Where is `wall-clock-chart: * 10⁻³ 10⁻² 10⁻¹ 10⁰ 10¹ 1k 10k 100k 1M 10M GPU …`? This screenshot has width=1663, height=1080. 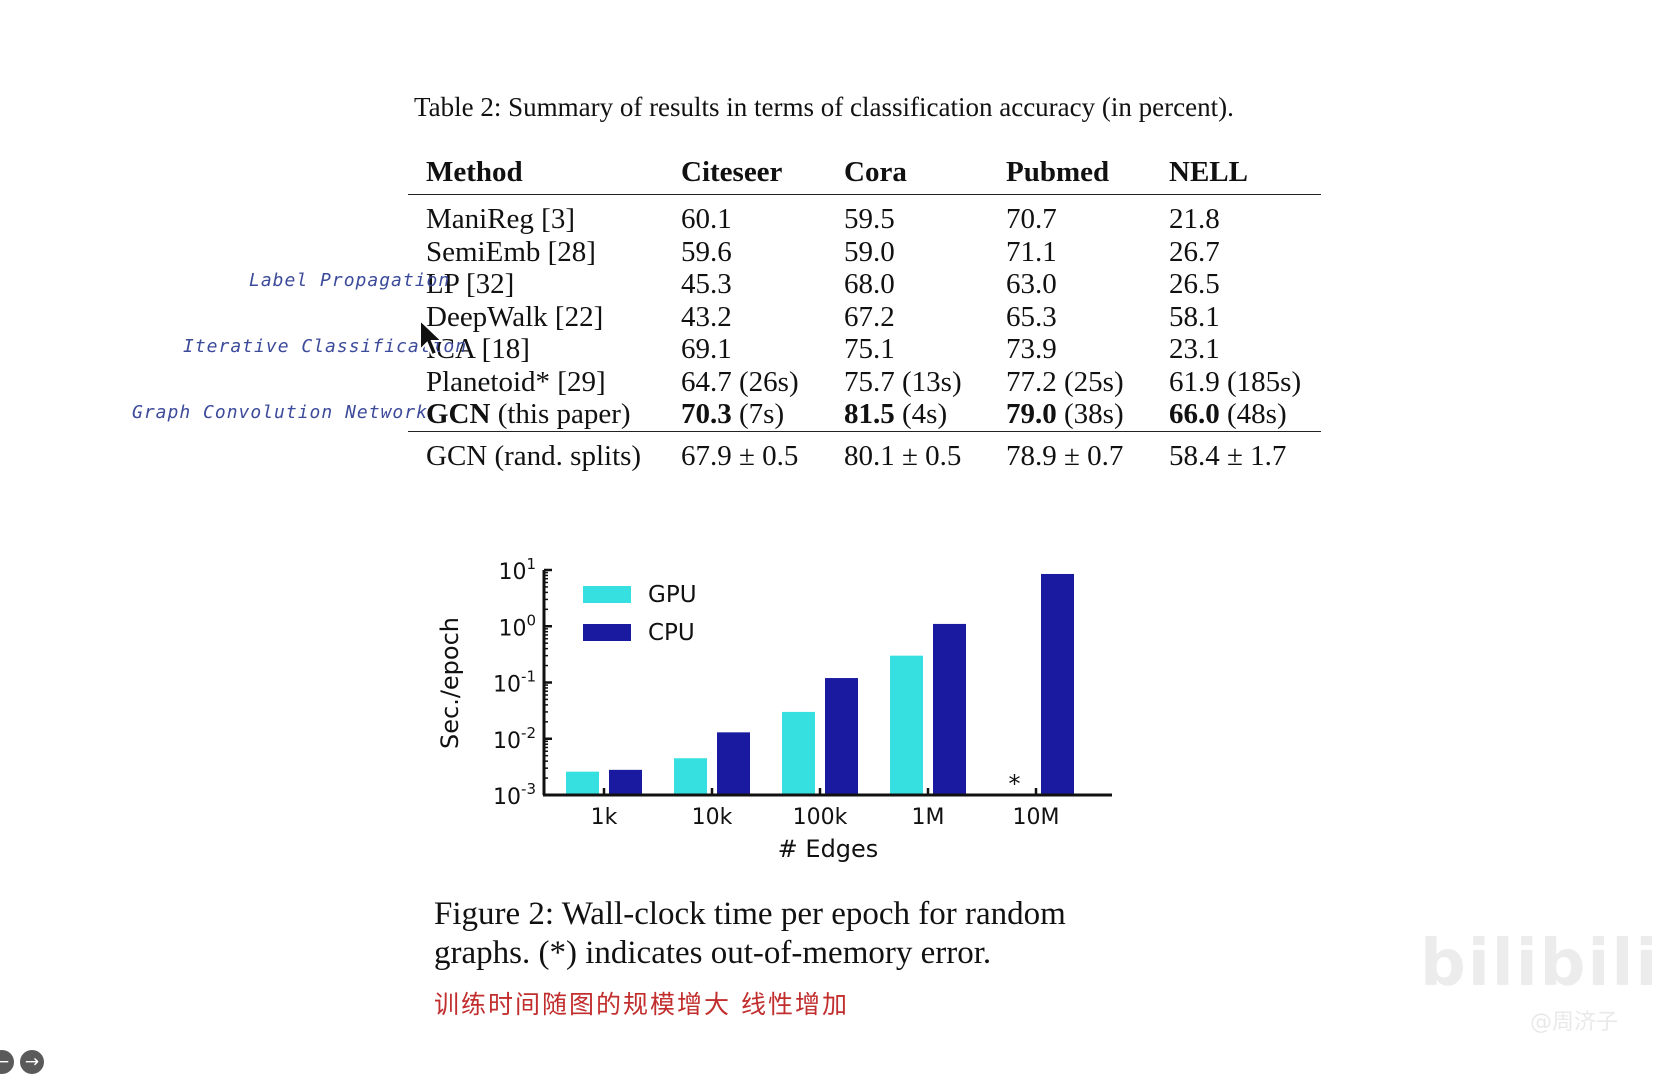
wall-clock-chart: * 10⁻³ 10⁻² 10⁻¹ 10⁰ 10¹ 1k 10k 100k 1M 10M GPU … is located at coordinates (774, 709).